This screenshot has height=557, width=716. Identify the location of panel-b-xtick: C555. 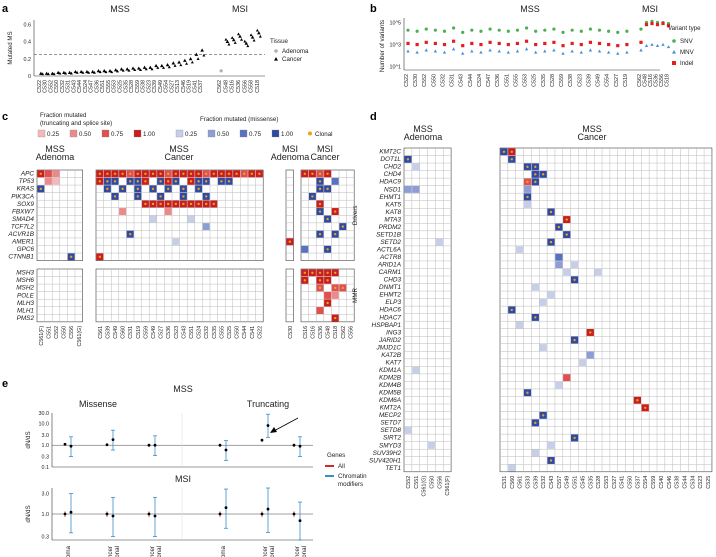
(516, 80).